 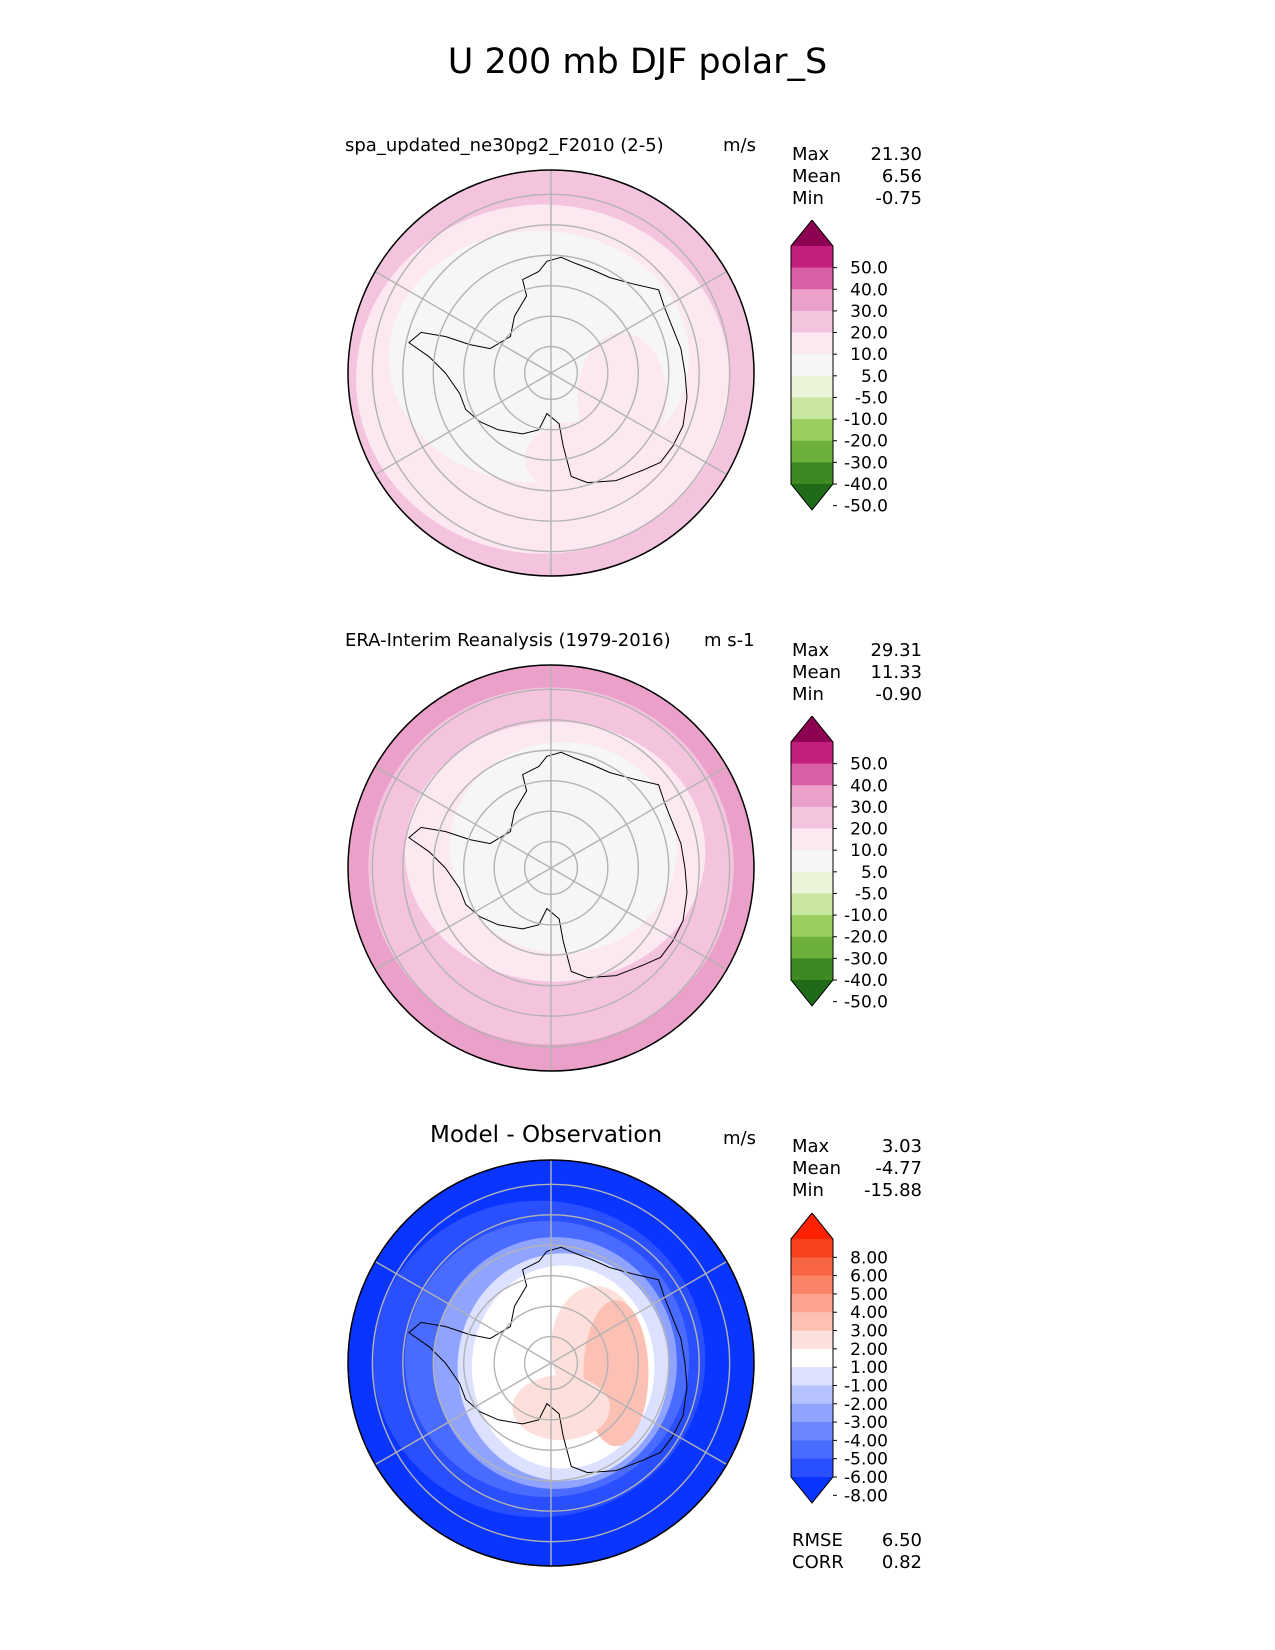 I want to click on colorbar-tick-label: 4.00, so click(x=869, y=1313).